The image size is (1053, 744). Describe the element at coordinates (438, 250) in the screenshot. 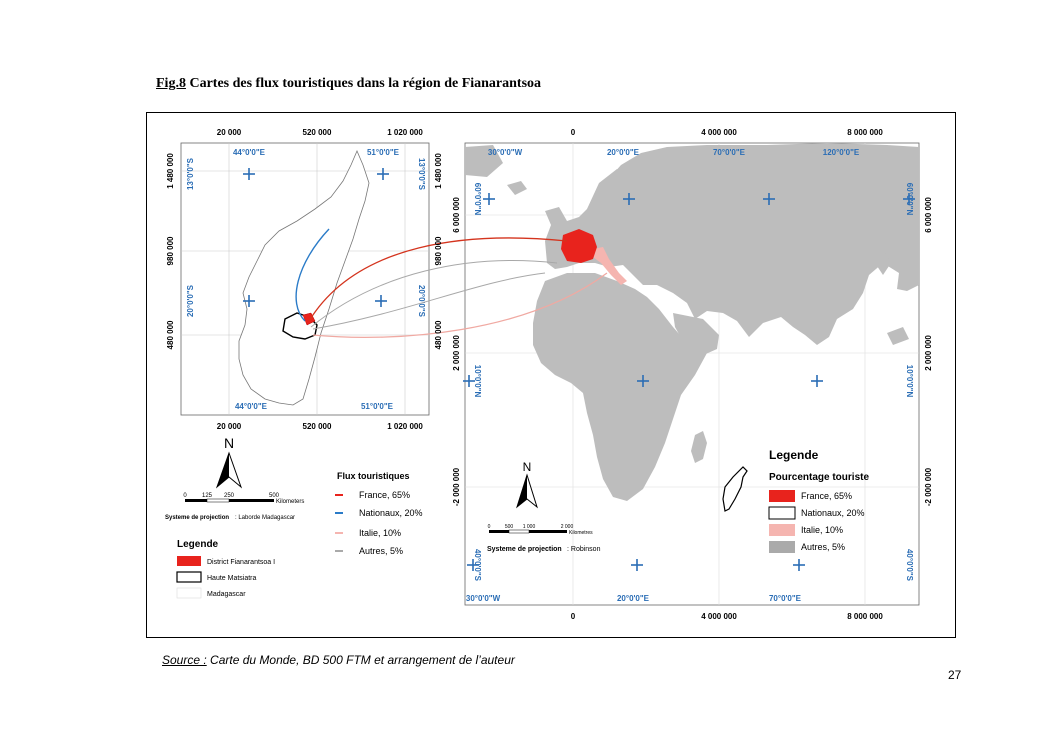

I see `mid-y-tick: 980 000` at that location.